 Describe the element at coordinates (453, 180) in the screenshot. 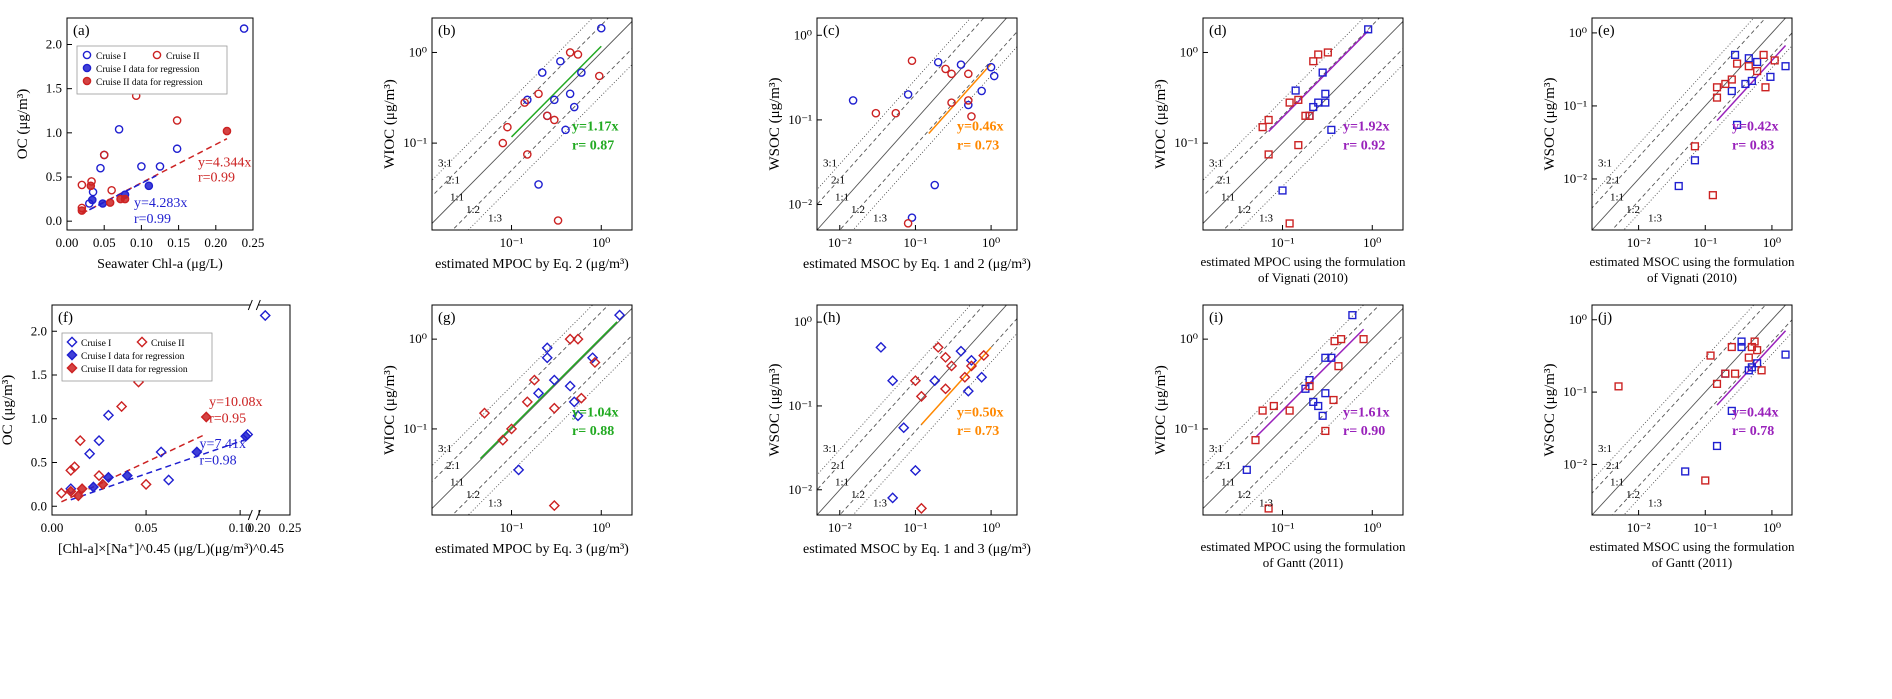

I see `reference-line-label: 2:1` at that location.